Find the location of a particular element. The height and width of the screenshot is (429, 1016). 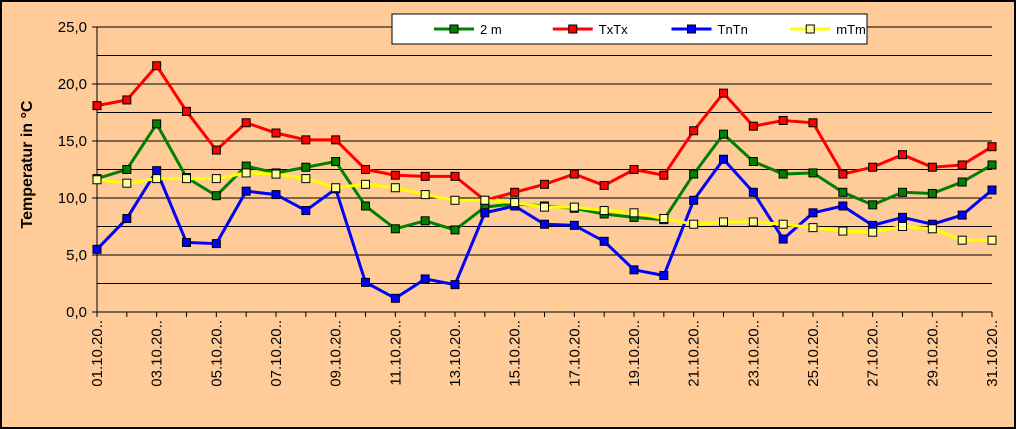

x-tick-label: 25.10.20.. is located at coordinates (813, 353).